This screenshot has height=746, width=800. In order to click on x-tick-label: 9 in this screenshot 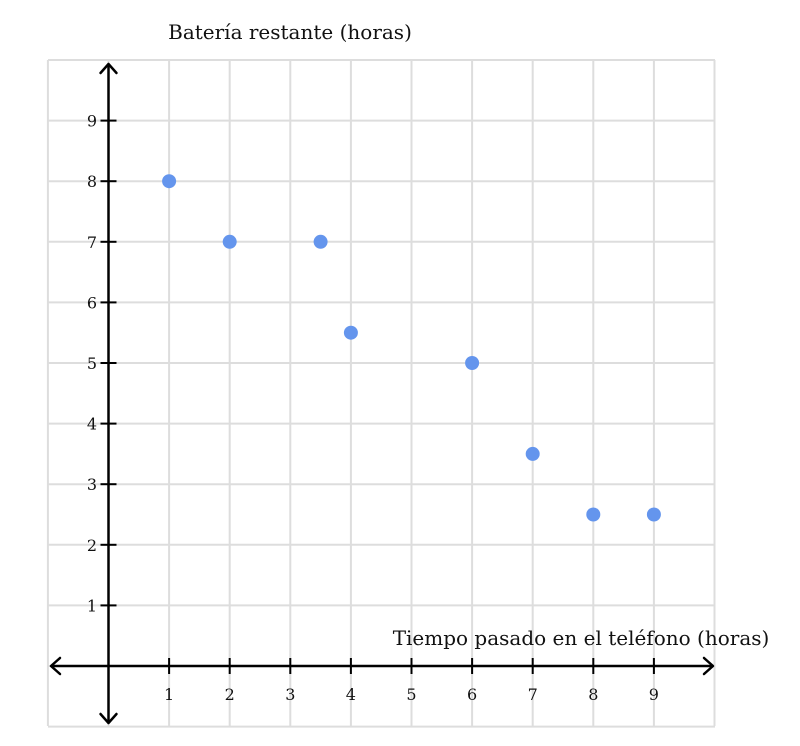, I will do `click(654, 694)`.